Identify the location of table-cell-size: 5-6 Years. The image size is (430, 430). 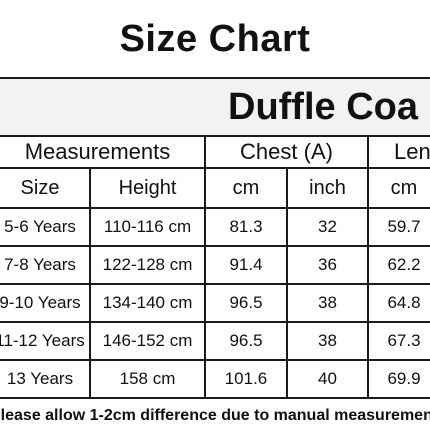
(40, 226).